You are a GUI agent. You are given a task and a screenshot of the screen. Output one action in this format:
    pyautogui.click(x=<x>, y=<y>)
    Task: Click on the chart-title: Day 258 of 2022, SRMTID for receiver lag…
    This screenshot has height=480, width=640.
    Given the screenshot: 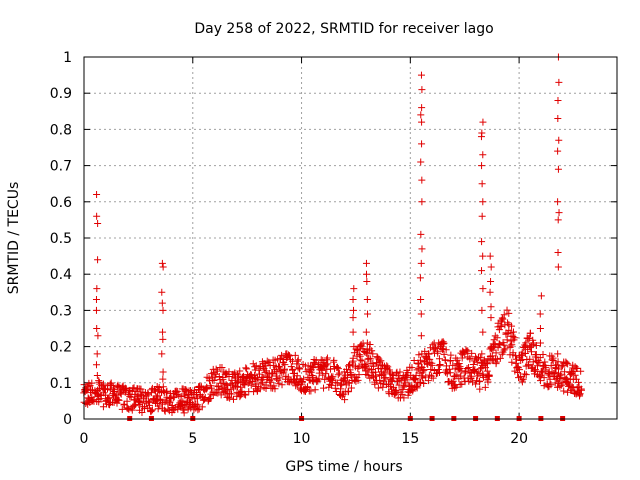 What is the action you would take?
    pyautogui.click(x=343, y=29)
    